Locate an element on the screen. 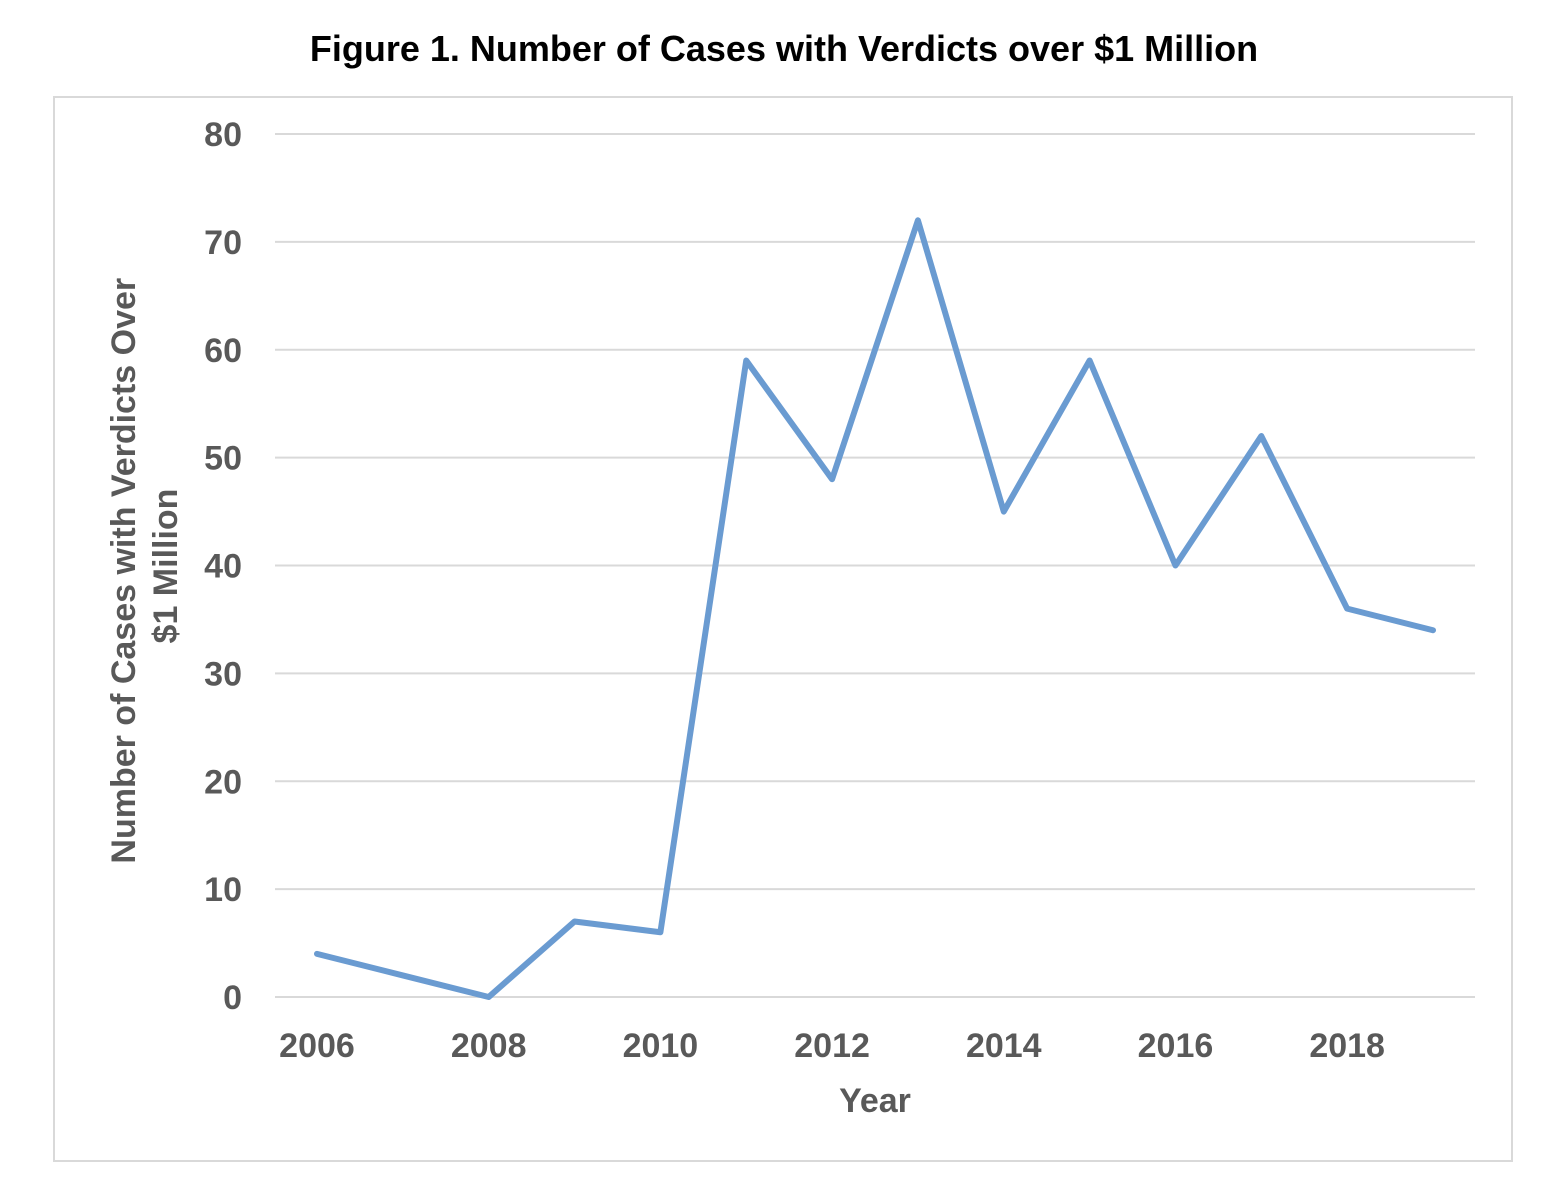 The height and width of the screenshot is (1204, 1568). y-tick-label: 40 is located at coordinates (223, 567).